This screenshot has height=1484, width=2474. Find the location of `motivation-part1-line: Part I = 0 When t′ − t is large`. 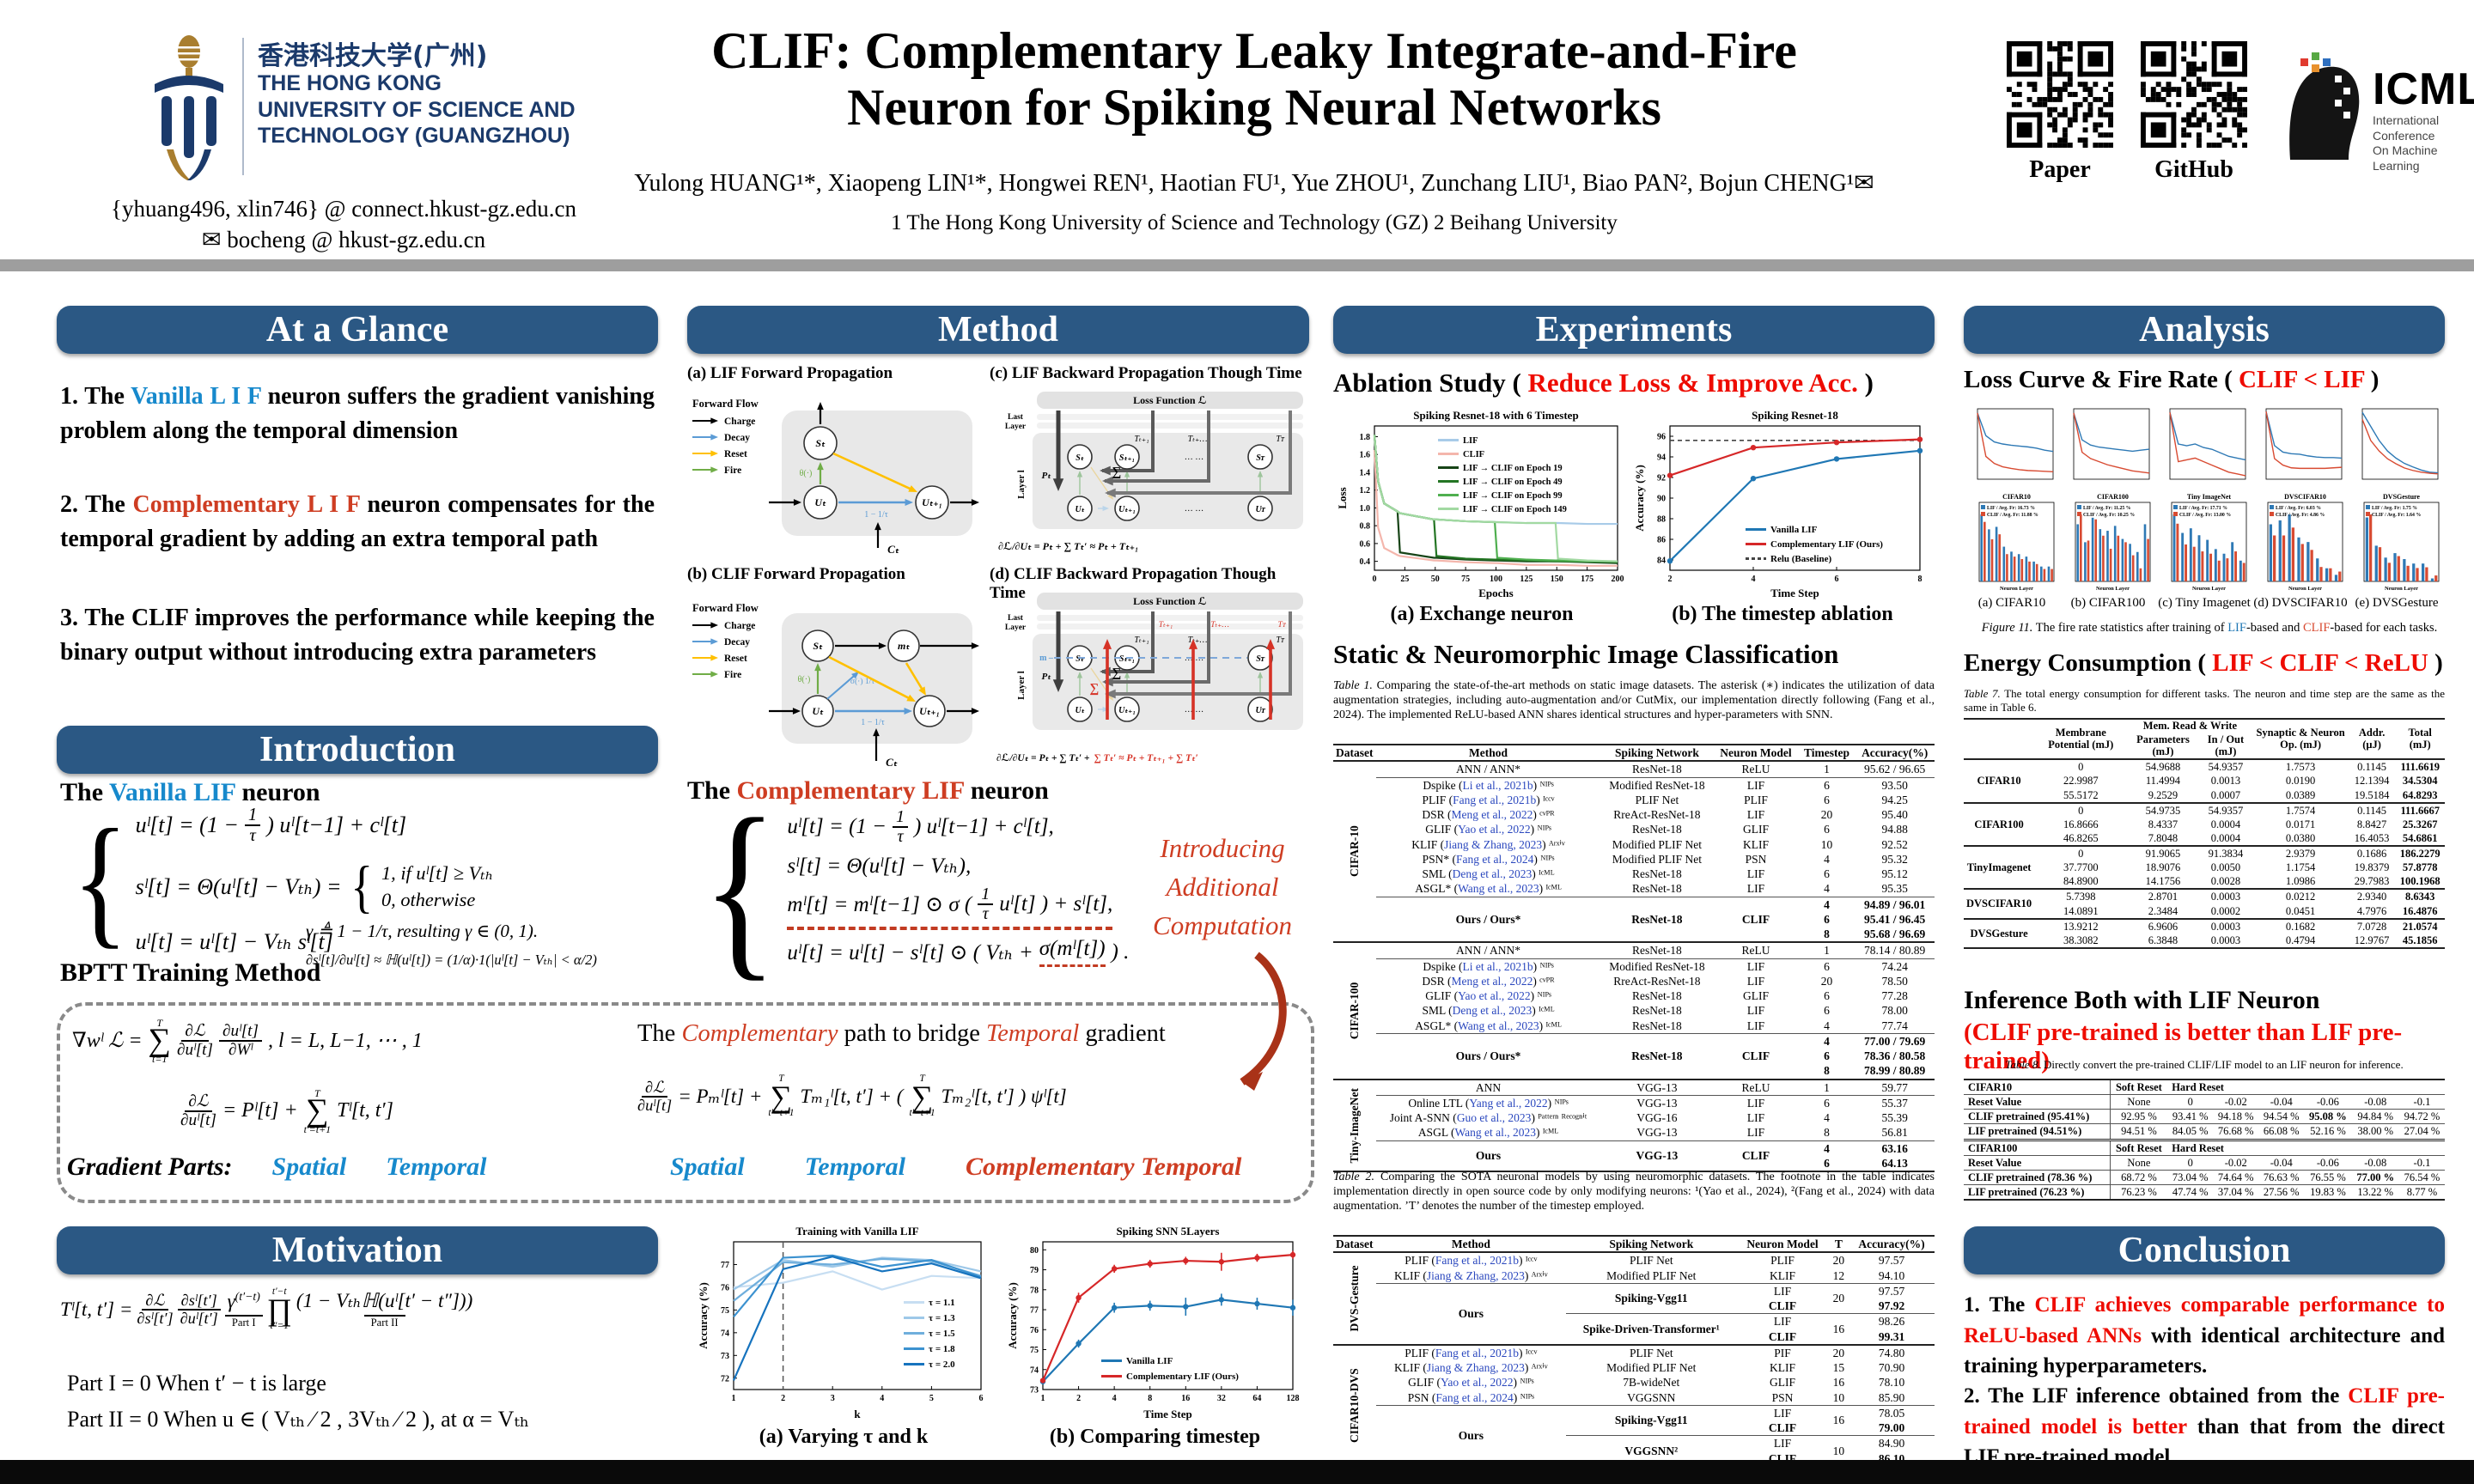

motivation-part1-line: Part I = 0 When t′ − t is large is located at coordinates (196, 1384).